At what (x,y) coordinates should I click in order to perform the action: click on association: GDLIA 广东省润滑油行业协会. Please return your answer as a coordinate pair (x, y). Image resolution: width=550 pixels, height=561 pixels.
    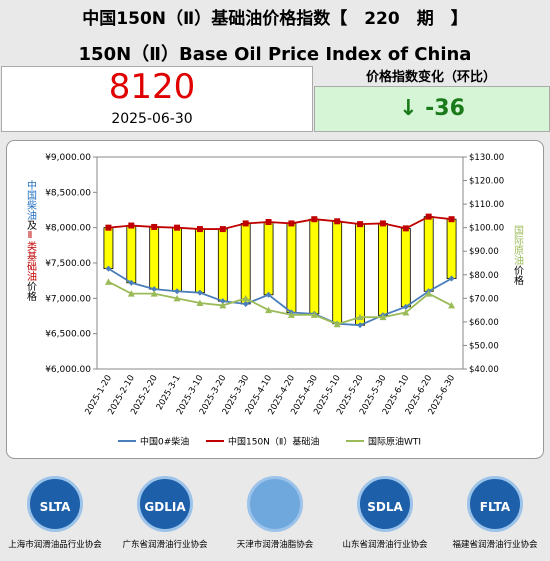
    Looking at the image, I should click on (165, 513).